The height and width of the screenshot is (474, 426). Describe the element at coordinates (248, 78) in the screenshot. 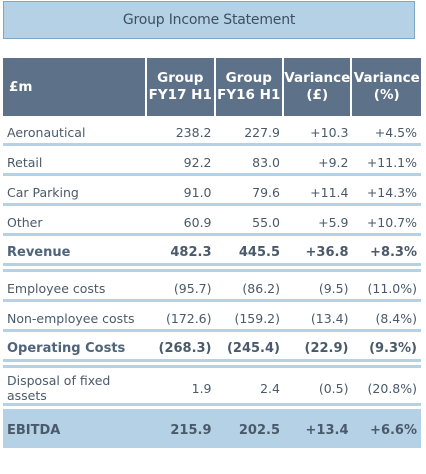

I see `header-fy16-line1: Group` at that location.